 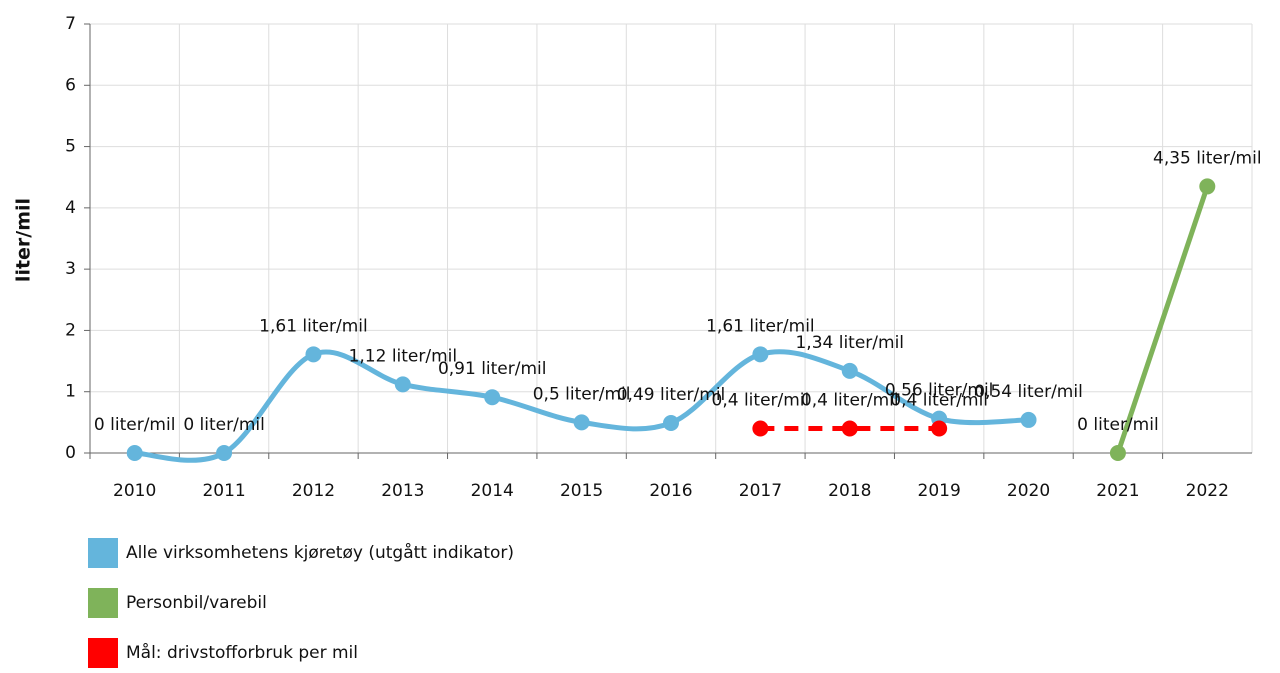 I want to click on data-label: 0,49 liter/mil, so click(x=671, y=395).